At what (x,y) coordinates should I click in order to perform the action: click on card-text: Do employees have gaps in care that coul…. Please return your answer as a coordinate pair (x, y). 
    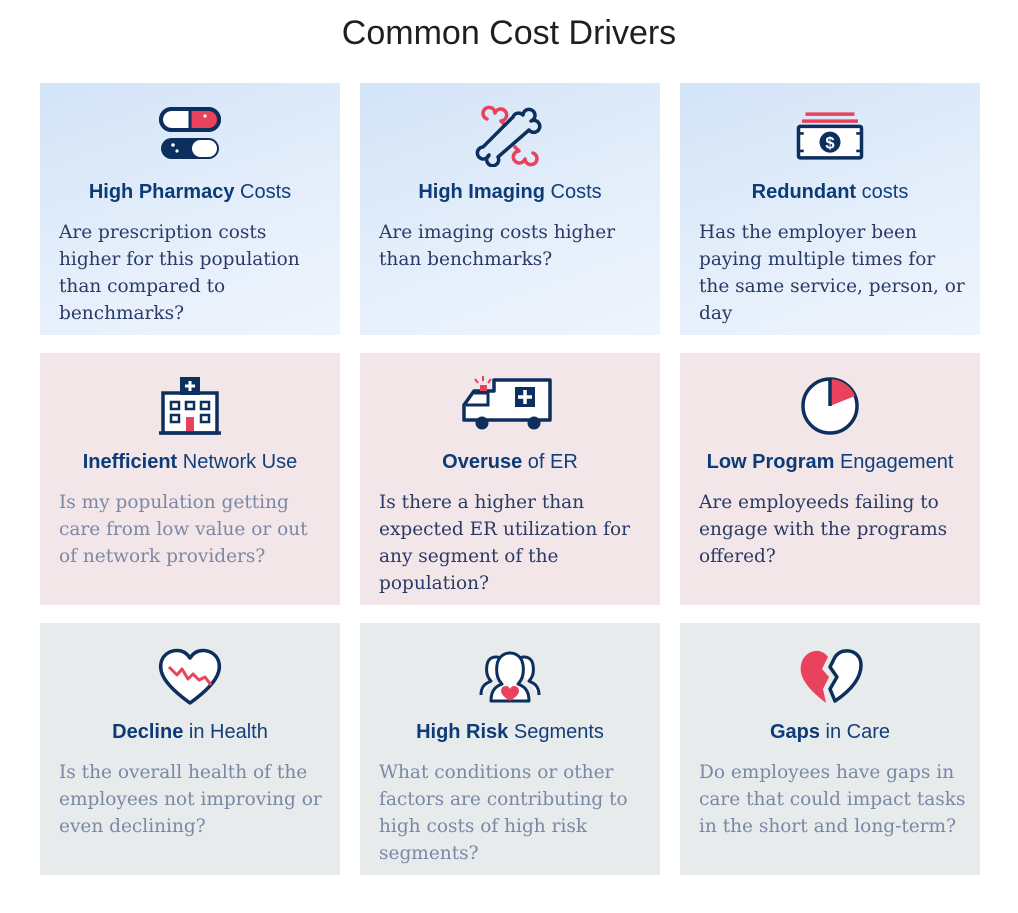
    Looking at the image, I should click on (832, 799).